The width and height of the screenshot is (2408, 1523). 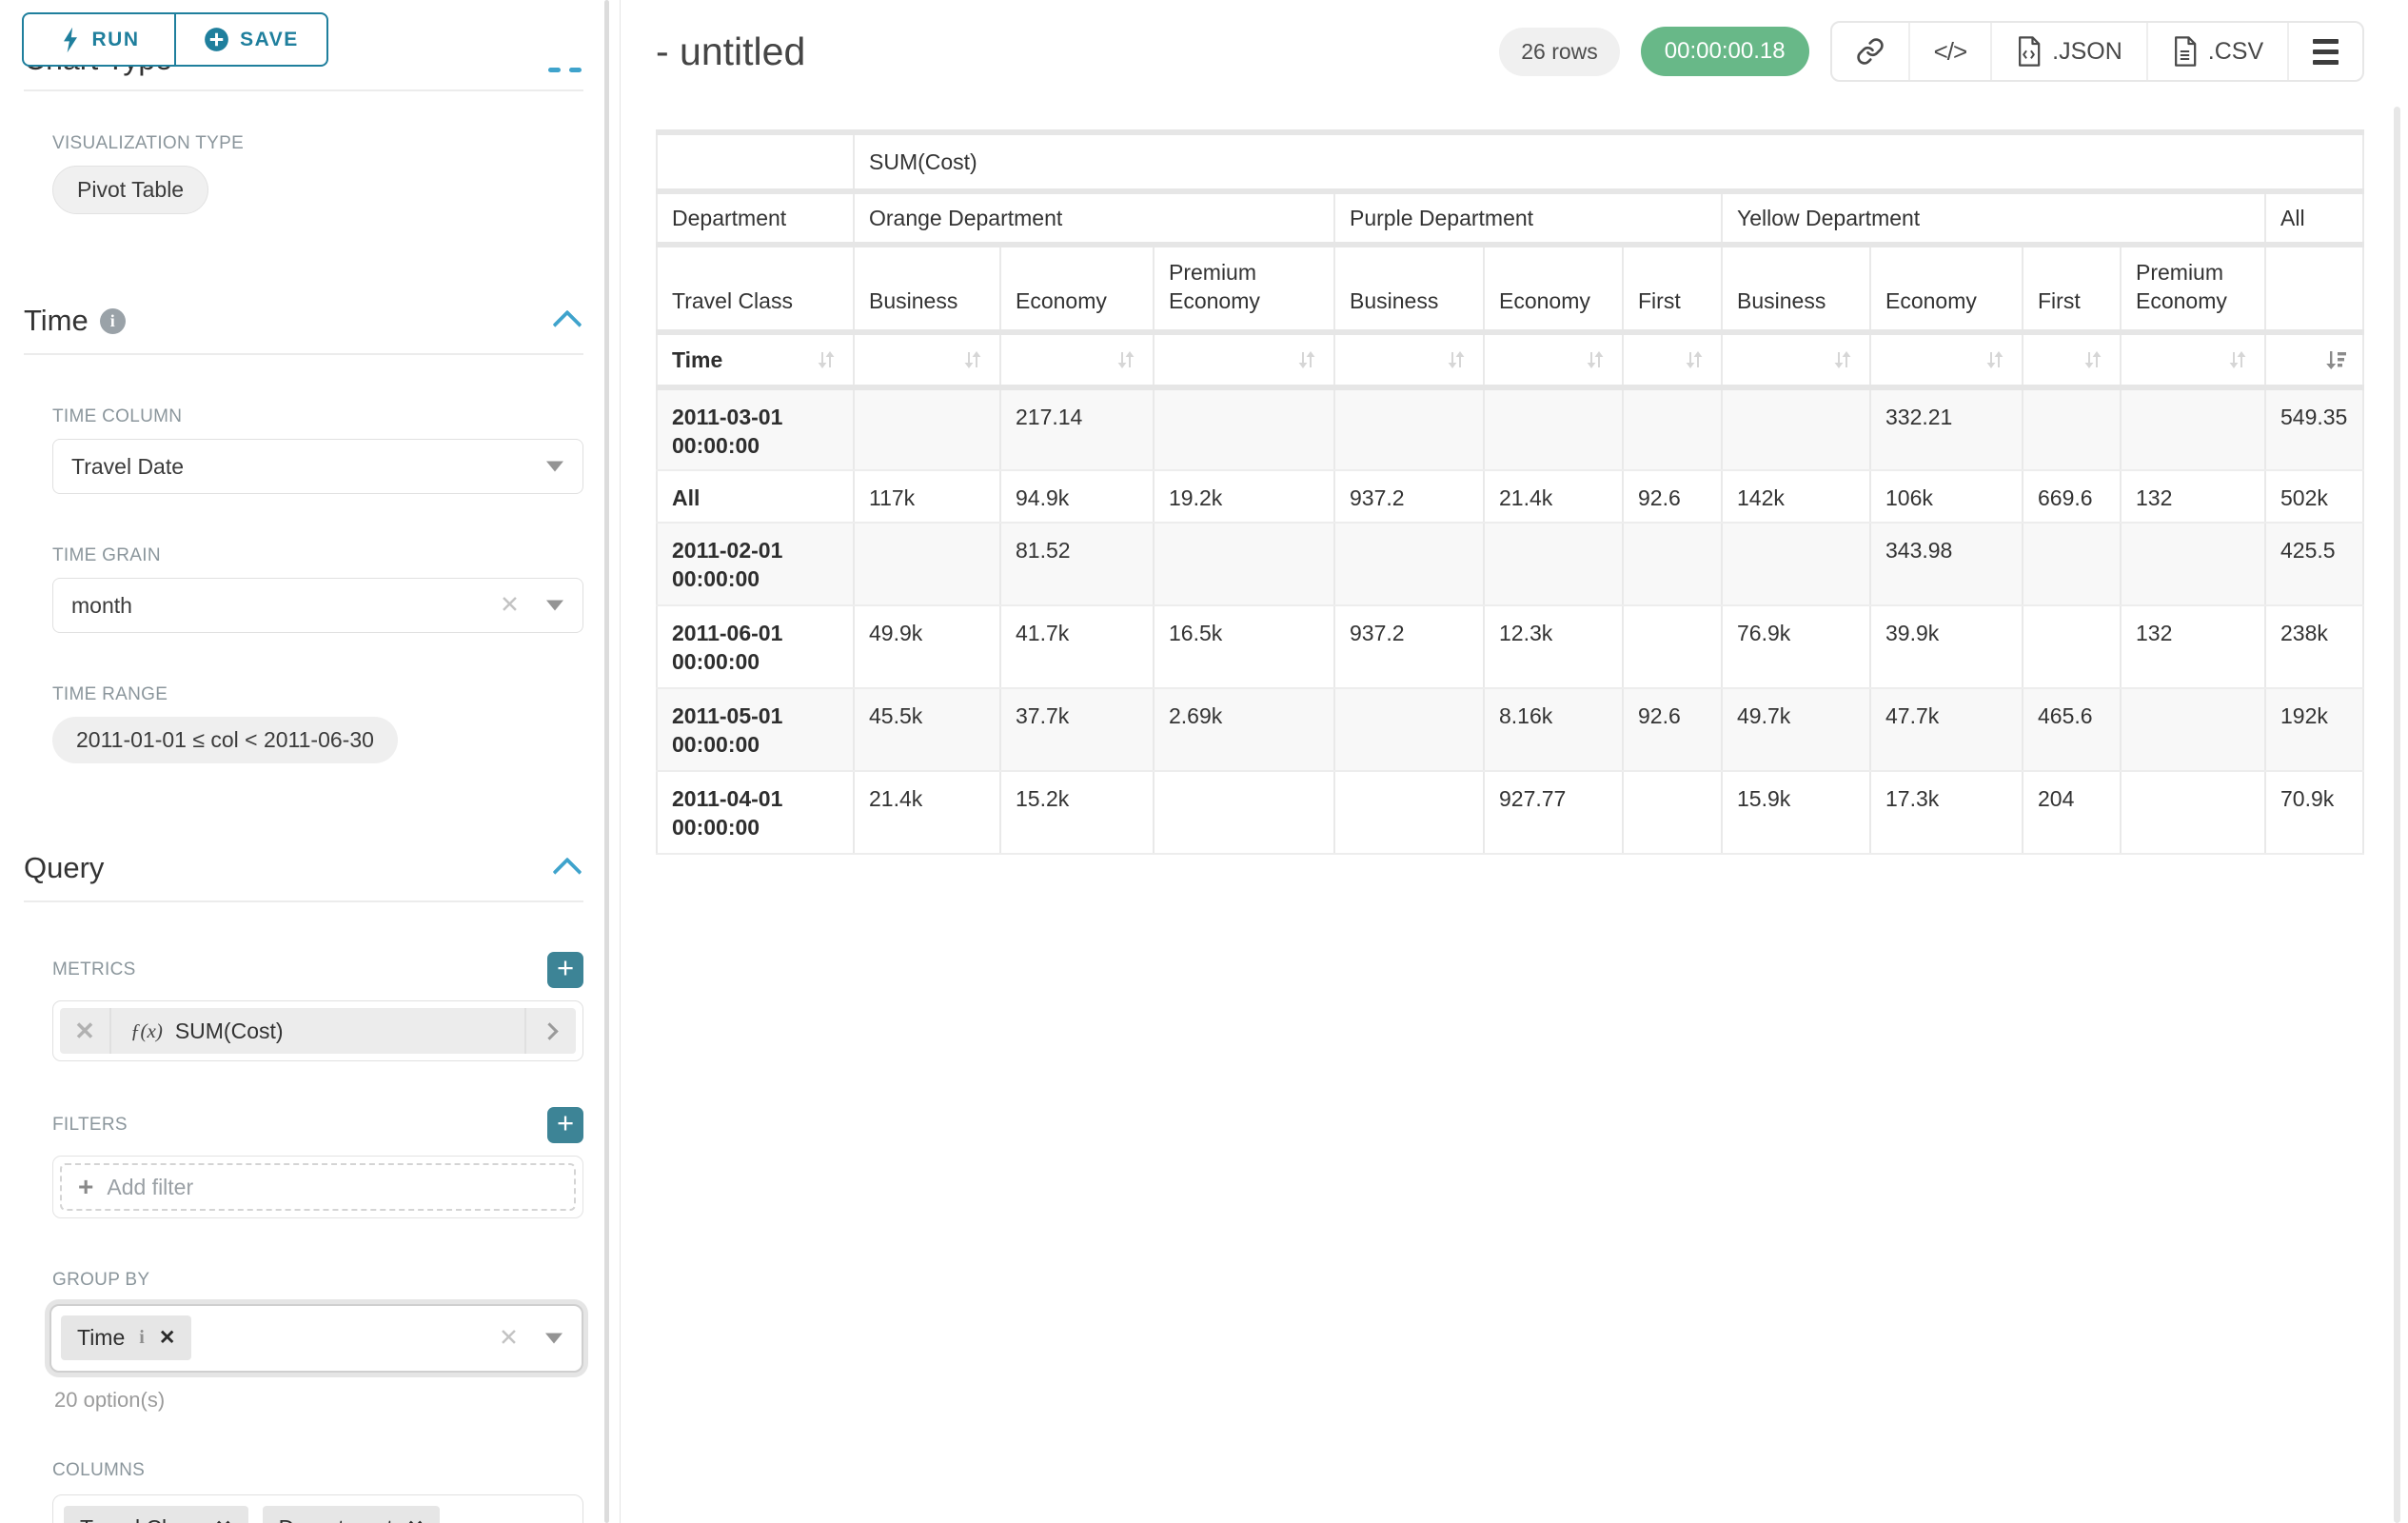 What do you see at coordinates (128, 466) in the screenshot?
I see `time-column-value: Travel Date` at bounding box center [128, 466].